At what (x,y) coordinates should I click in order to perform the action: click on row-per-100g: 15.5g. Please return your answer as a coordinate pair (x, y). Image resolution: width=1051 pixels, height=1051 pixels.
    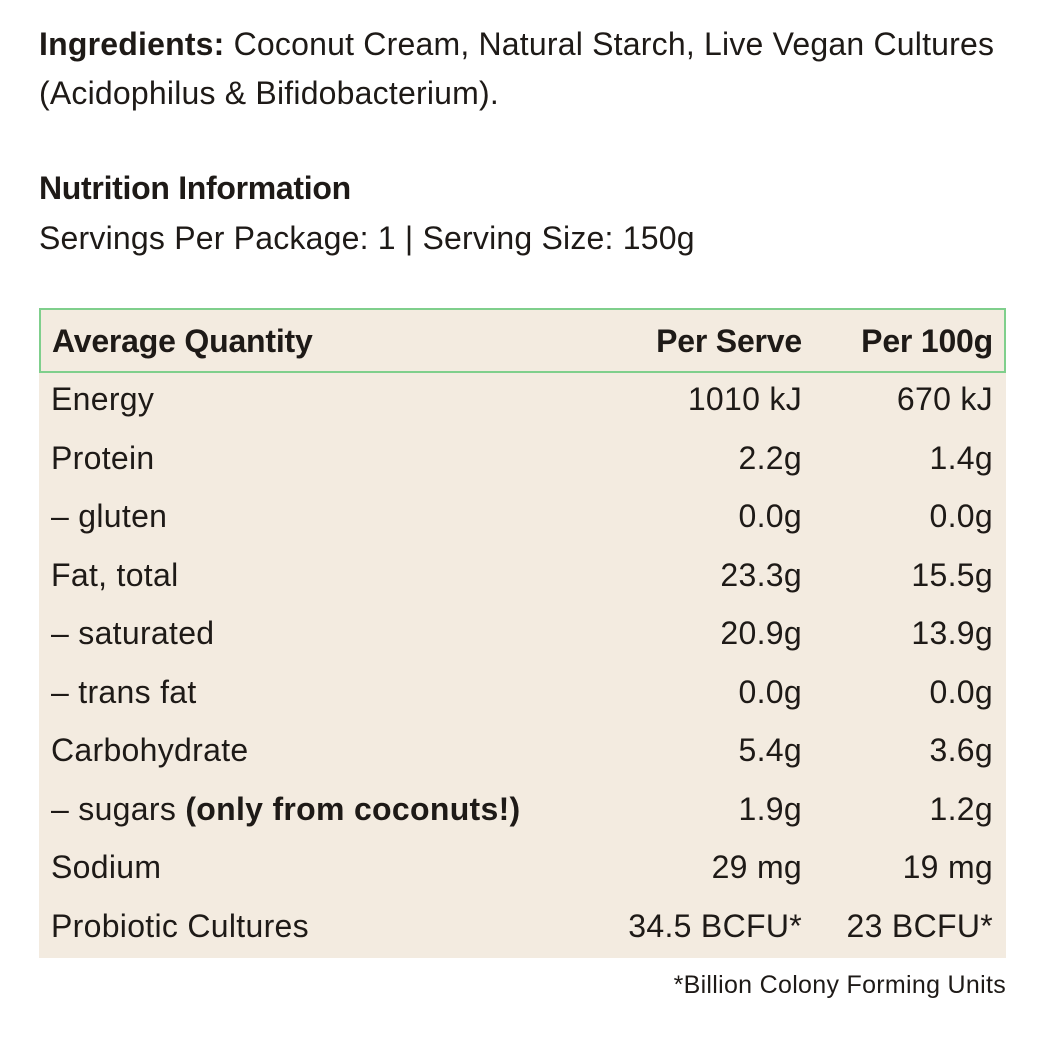
    Looking at the image, I should click on (952, 574).